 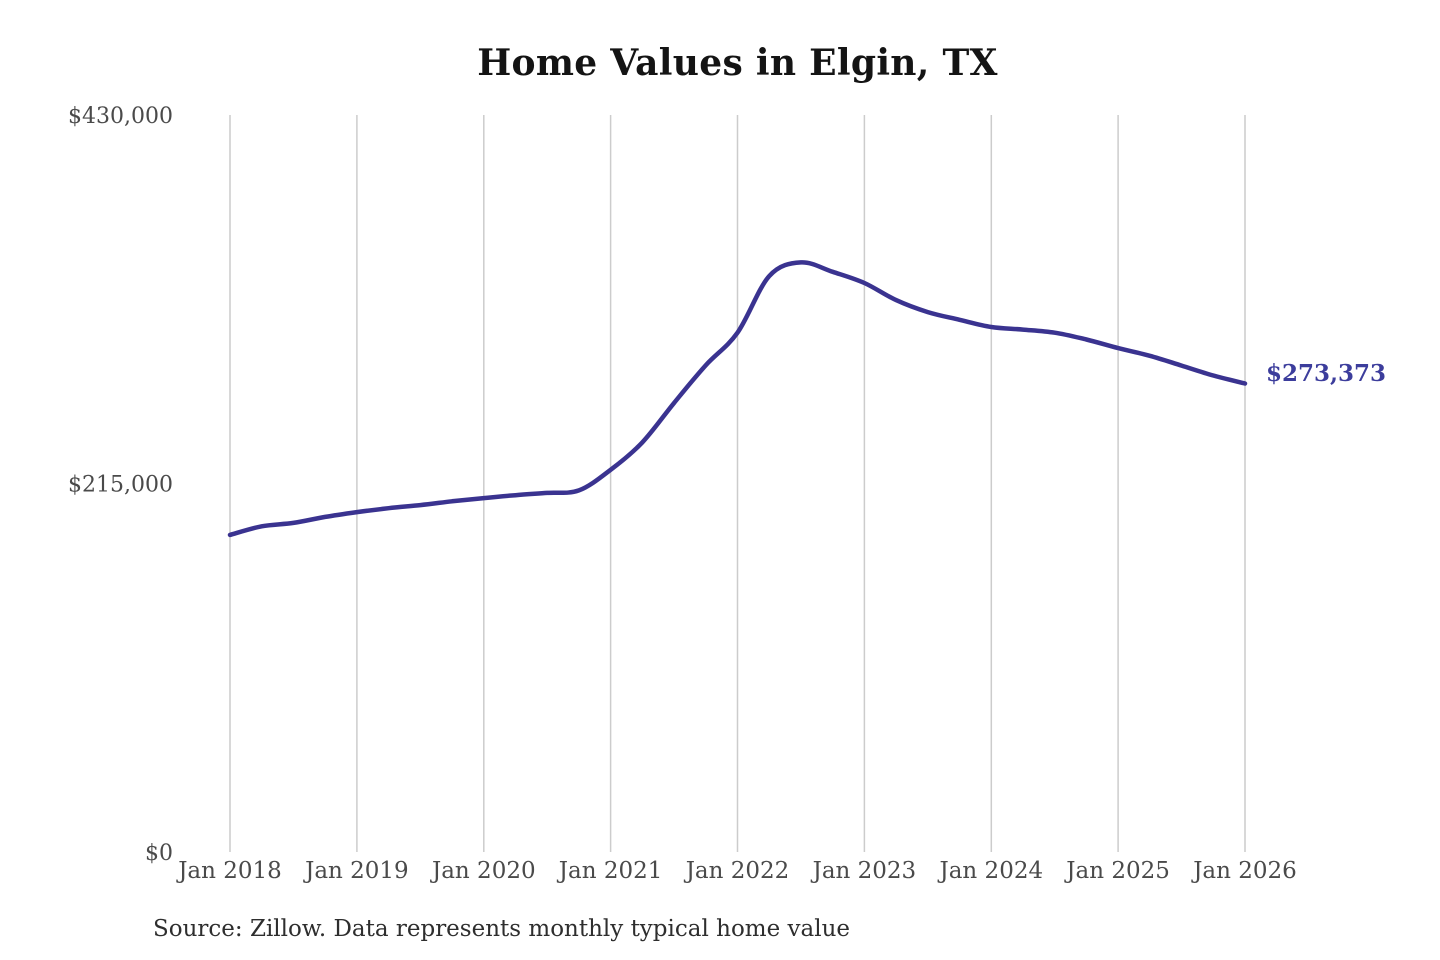 What do you see at coordinates (120, 485) in the screenshot?
I see `y-axis-tick-label: $215,000` at bounding box center [120, 485].